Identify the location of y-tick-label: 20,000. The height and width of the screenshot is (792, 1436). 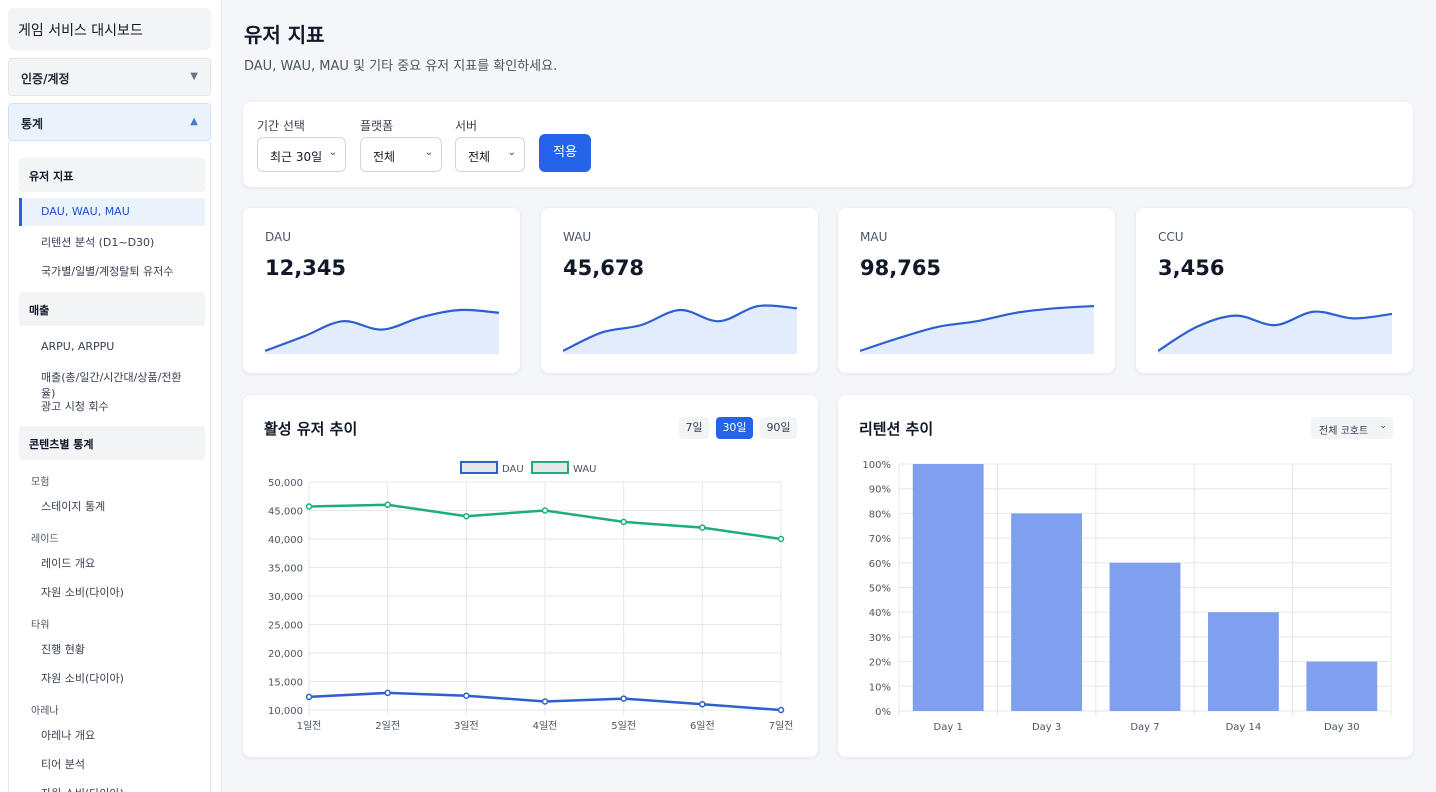
(285, 654).